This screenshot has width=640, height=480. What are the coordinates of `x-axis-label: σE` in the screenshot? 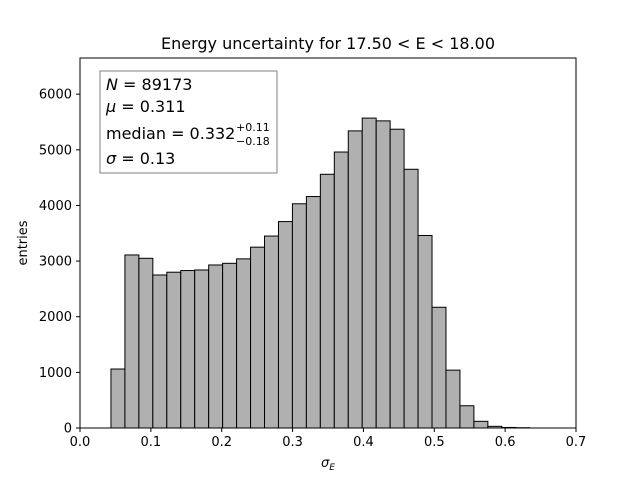 It's located at (328, 464).